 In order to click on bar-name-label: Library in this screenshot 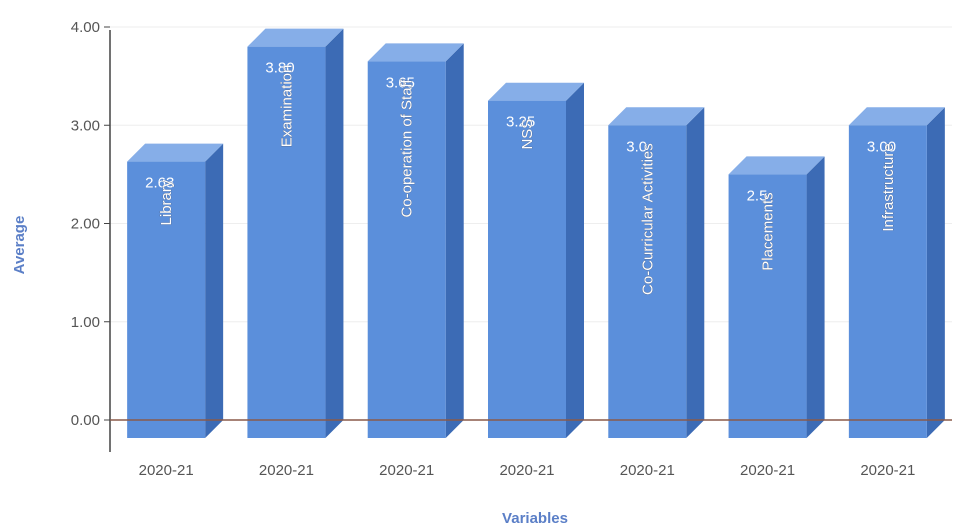, I will do `click(166, 202)`.